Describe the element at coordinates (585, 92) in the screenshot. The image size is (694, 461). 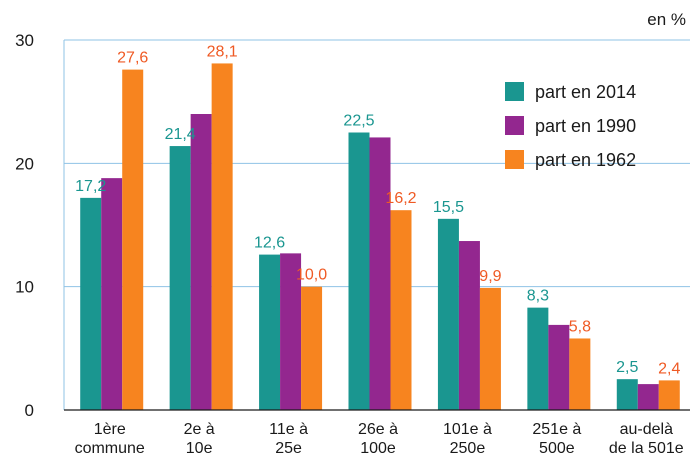
I see `legend-label: part en 2014` at that location.